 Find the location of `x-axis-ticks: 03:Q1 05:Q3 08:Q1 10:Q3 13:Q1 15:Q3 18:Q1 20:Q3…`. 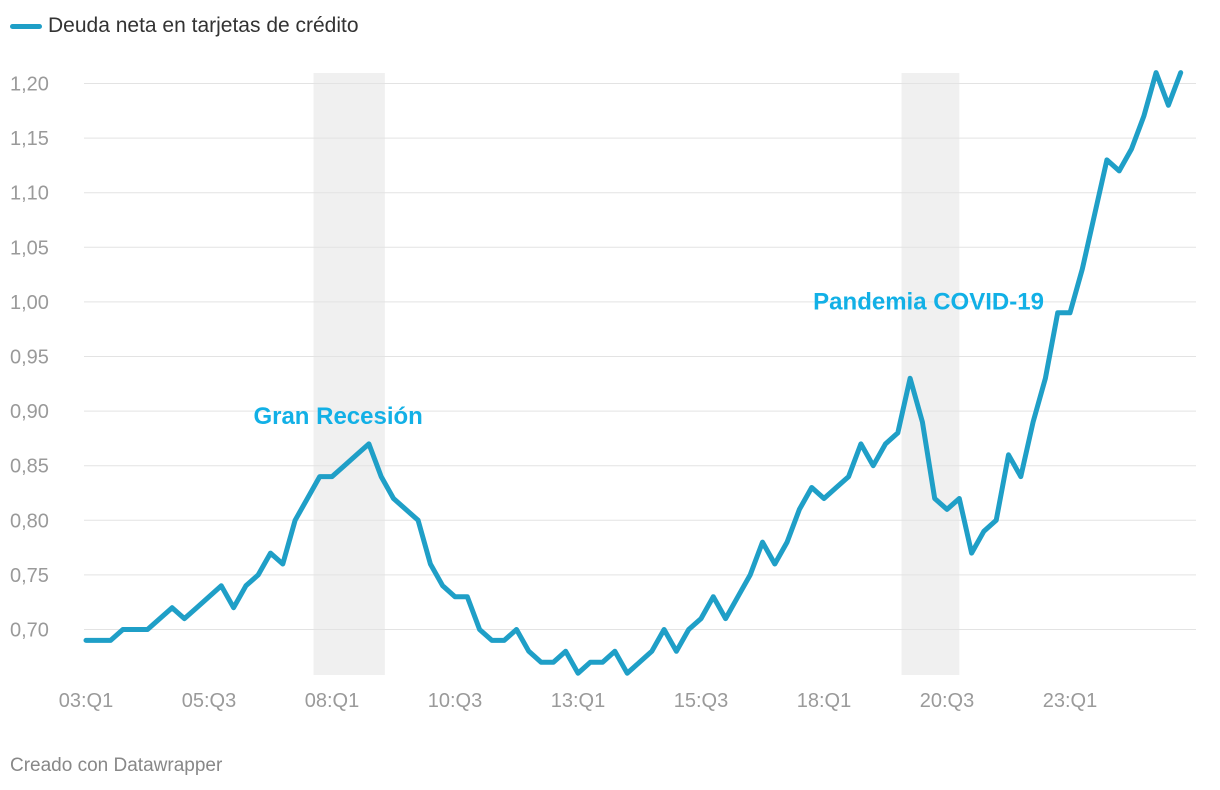

x-axis-ticks: 03:Q1 05:Q3 08:Q1 10:Q3 13:Q1 15:Q3 18:Q1 20:Q3… is located at coordinates (578, 701).